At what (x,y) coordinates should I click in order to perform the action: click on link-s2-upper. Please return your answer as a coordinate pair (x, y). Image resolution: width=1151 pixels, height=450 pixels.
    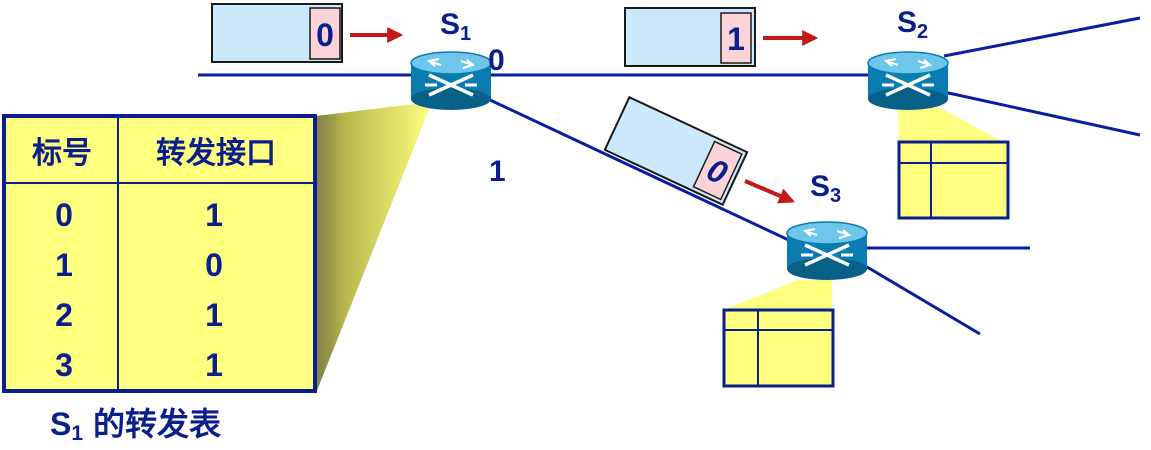
    Looking at the image, I should click on (1042, 37).